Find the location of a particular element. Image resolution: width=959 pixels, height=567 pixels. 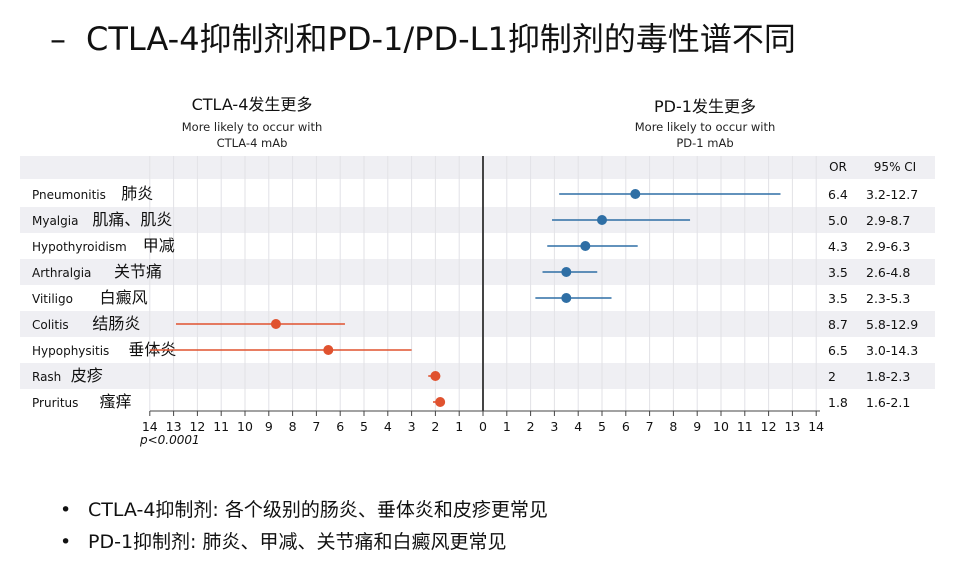

forest-row: Arthralgia 关节痛 3.5 2.6-4.8 is located at coordinates (471, 271).